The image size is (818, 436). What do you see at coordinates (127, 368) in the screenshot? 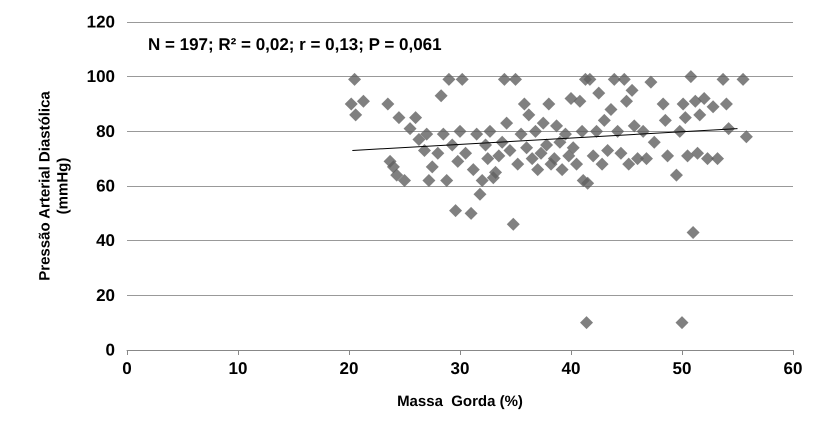
I see `x-tick-label: 0` at bounding box center [127, 368].